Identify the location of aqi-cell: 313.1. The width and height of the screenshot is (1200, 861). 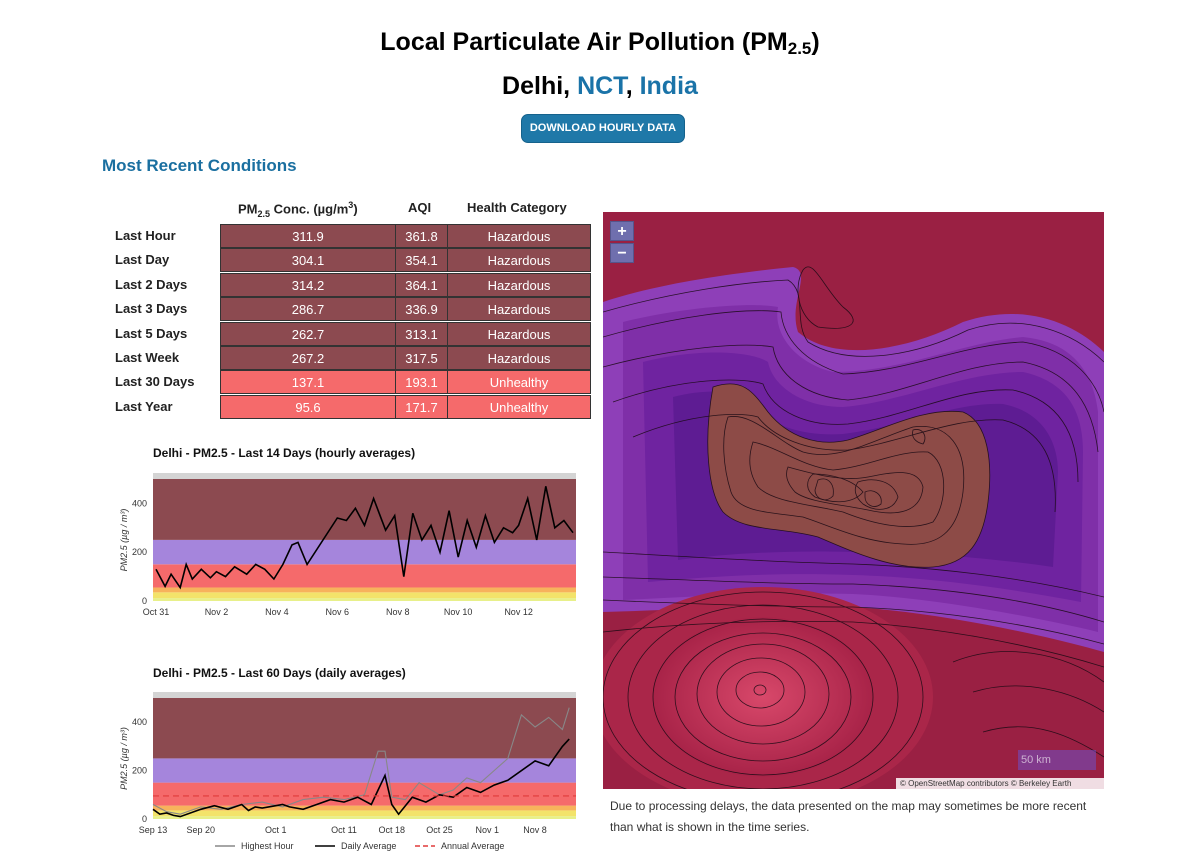
(421, 333).